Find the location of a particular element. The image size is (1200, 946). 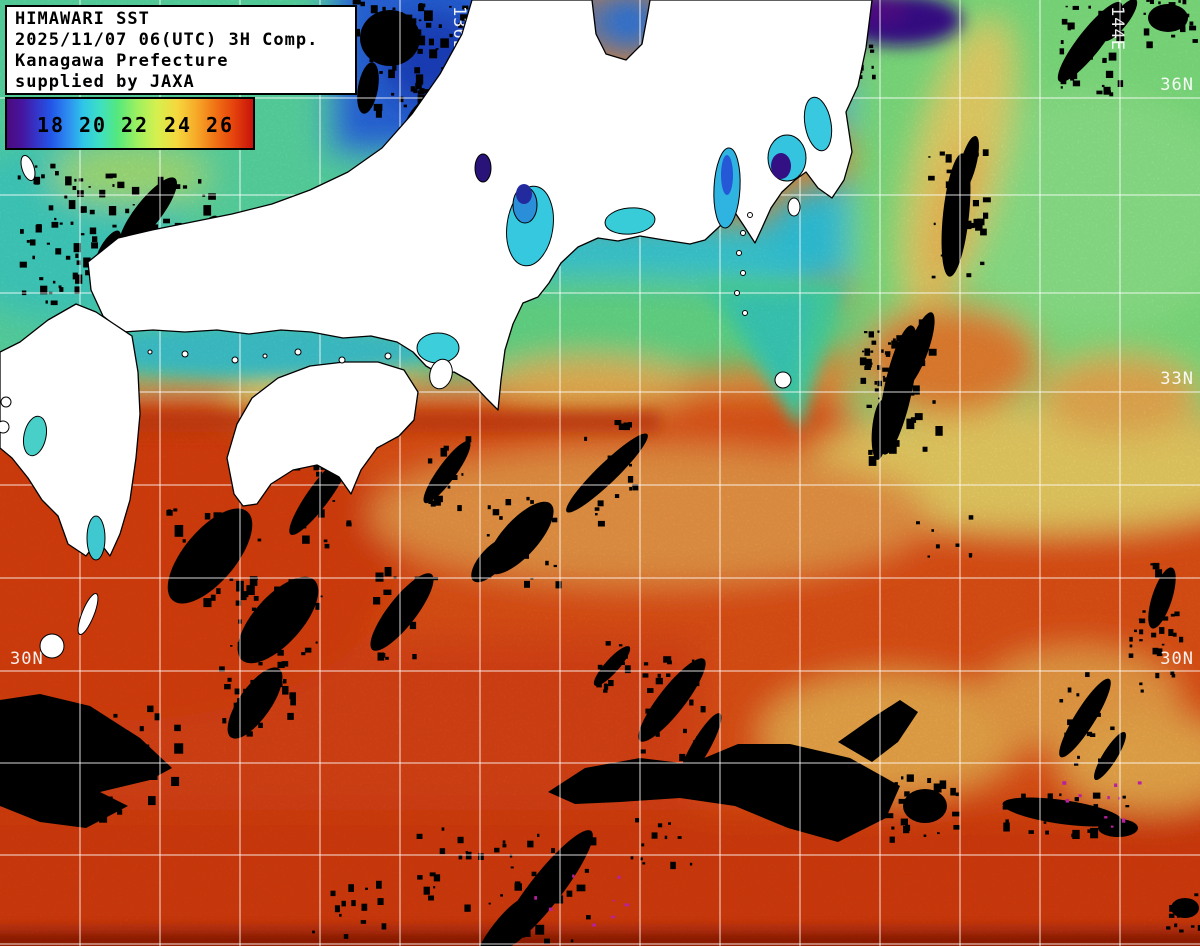

colorbar-gradient is located at coordinates (130, 123).